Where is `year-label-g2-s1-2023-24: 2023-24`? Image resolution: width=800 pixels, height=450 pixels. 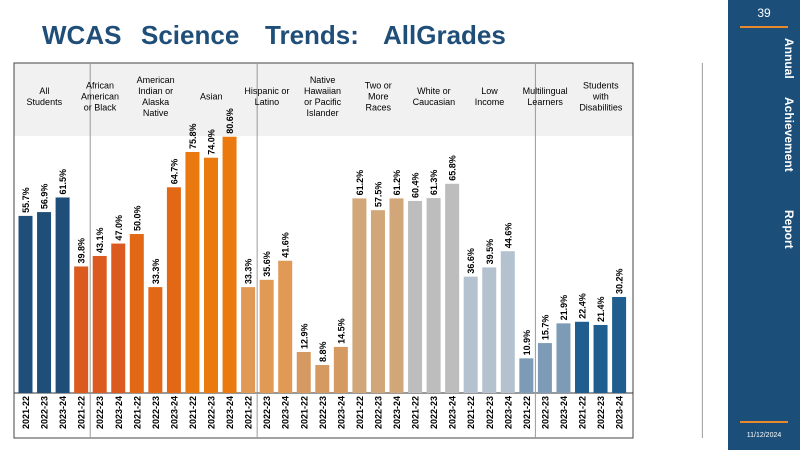
year-label-g2-s1-2023-24: 2023-24 is located at coordinates (119, 412).